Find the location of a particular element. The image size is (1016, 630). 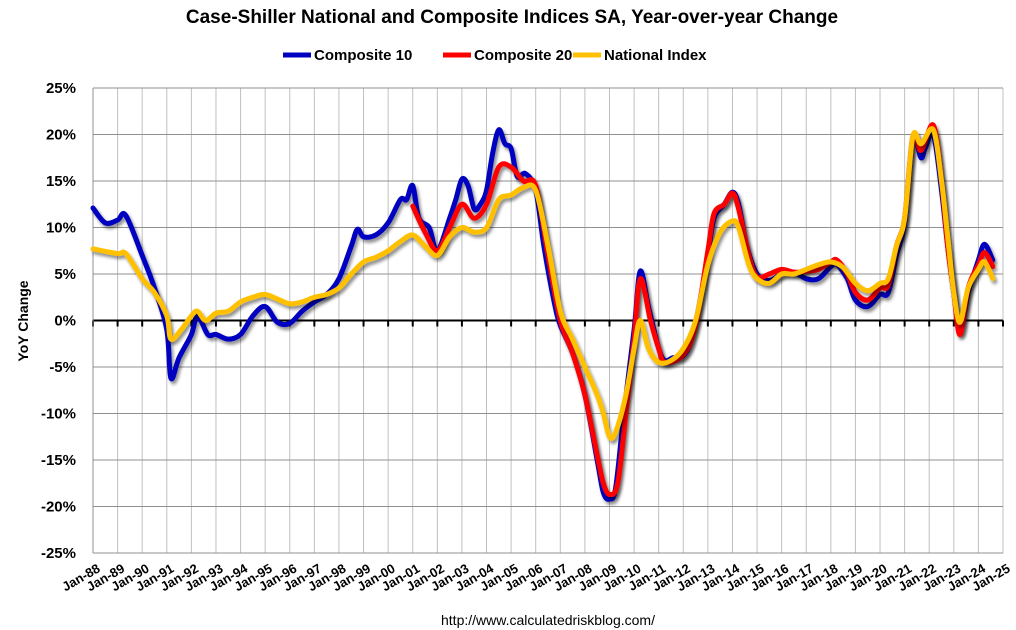

y-tick-label: -20% is located at coordinates (58, 507).